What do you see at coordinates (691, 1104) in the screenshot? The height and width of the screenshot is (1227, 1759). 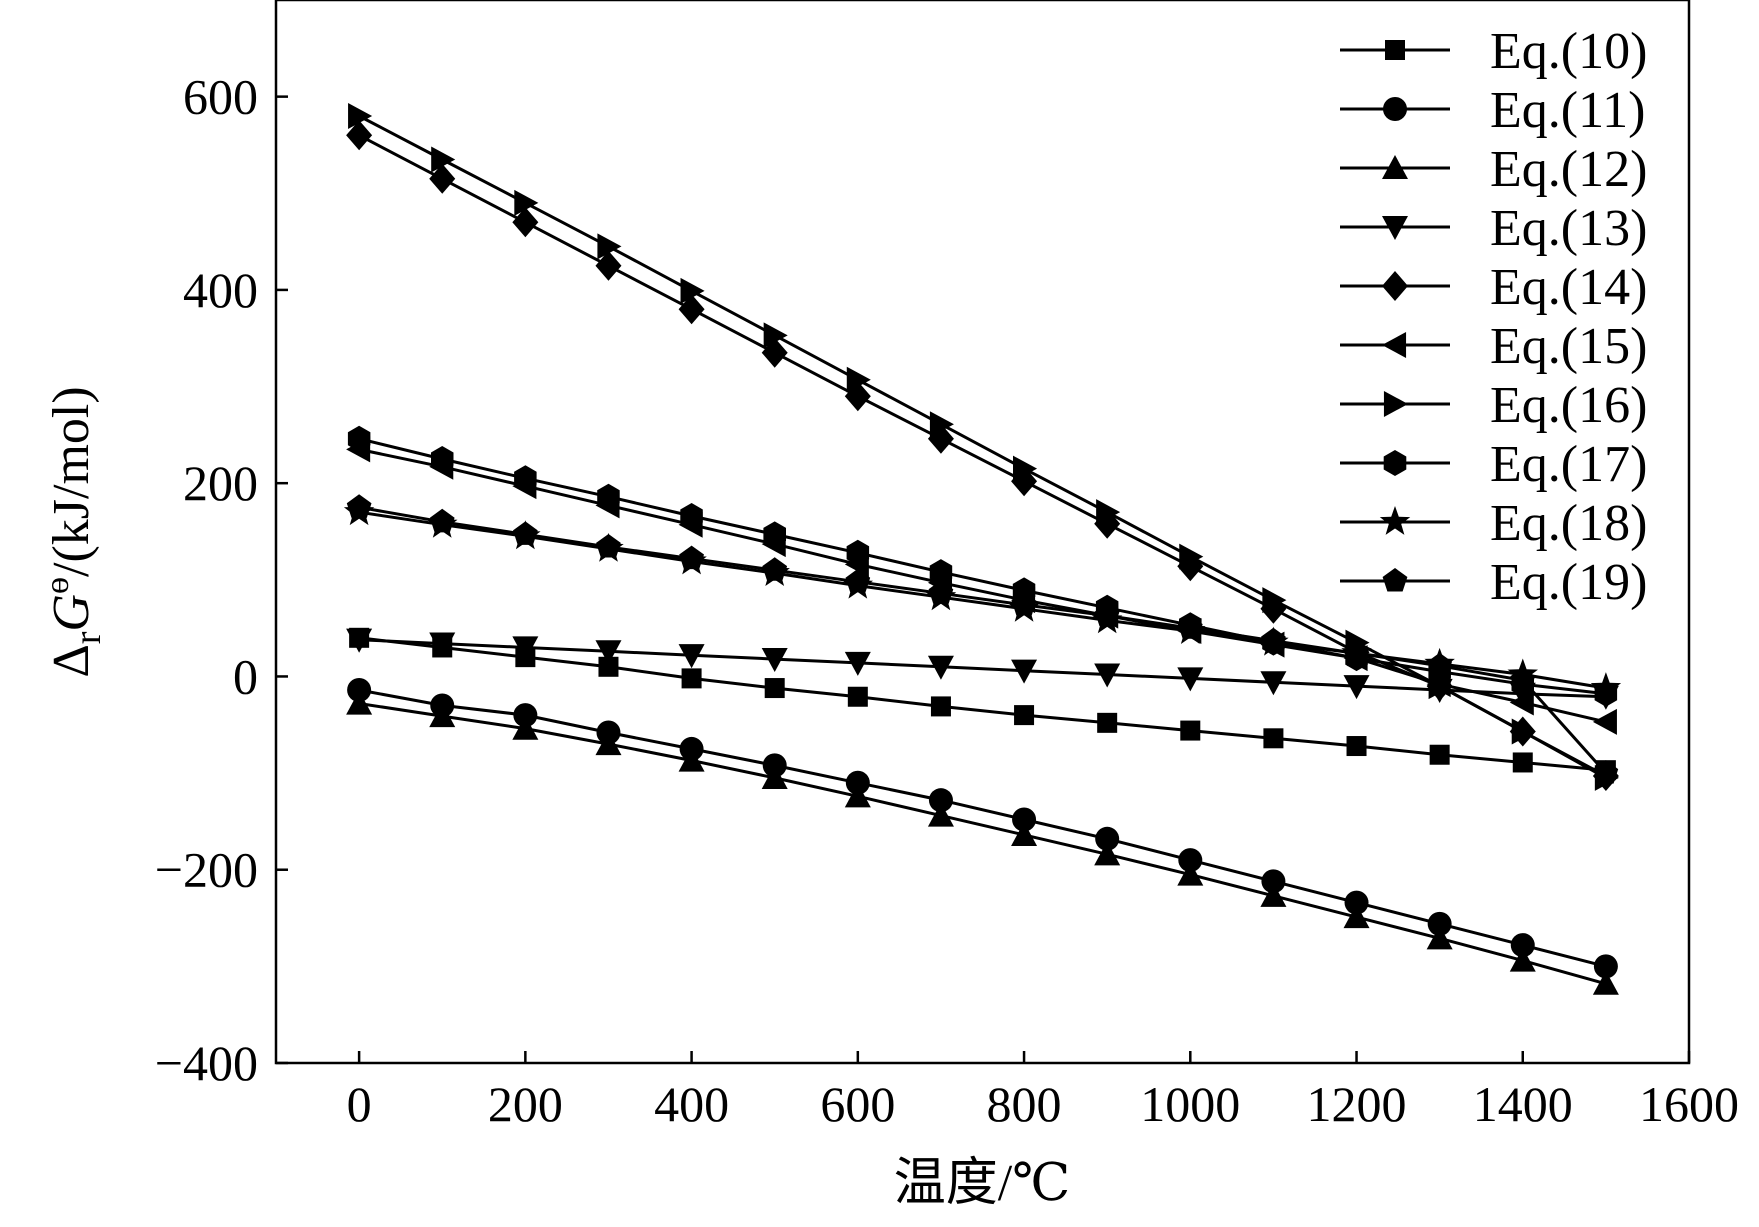 I see `x-tick-label: 400` at bounding box center [691, 1104].